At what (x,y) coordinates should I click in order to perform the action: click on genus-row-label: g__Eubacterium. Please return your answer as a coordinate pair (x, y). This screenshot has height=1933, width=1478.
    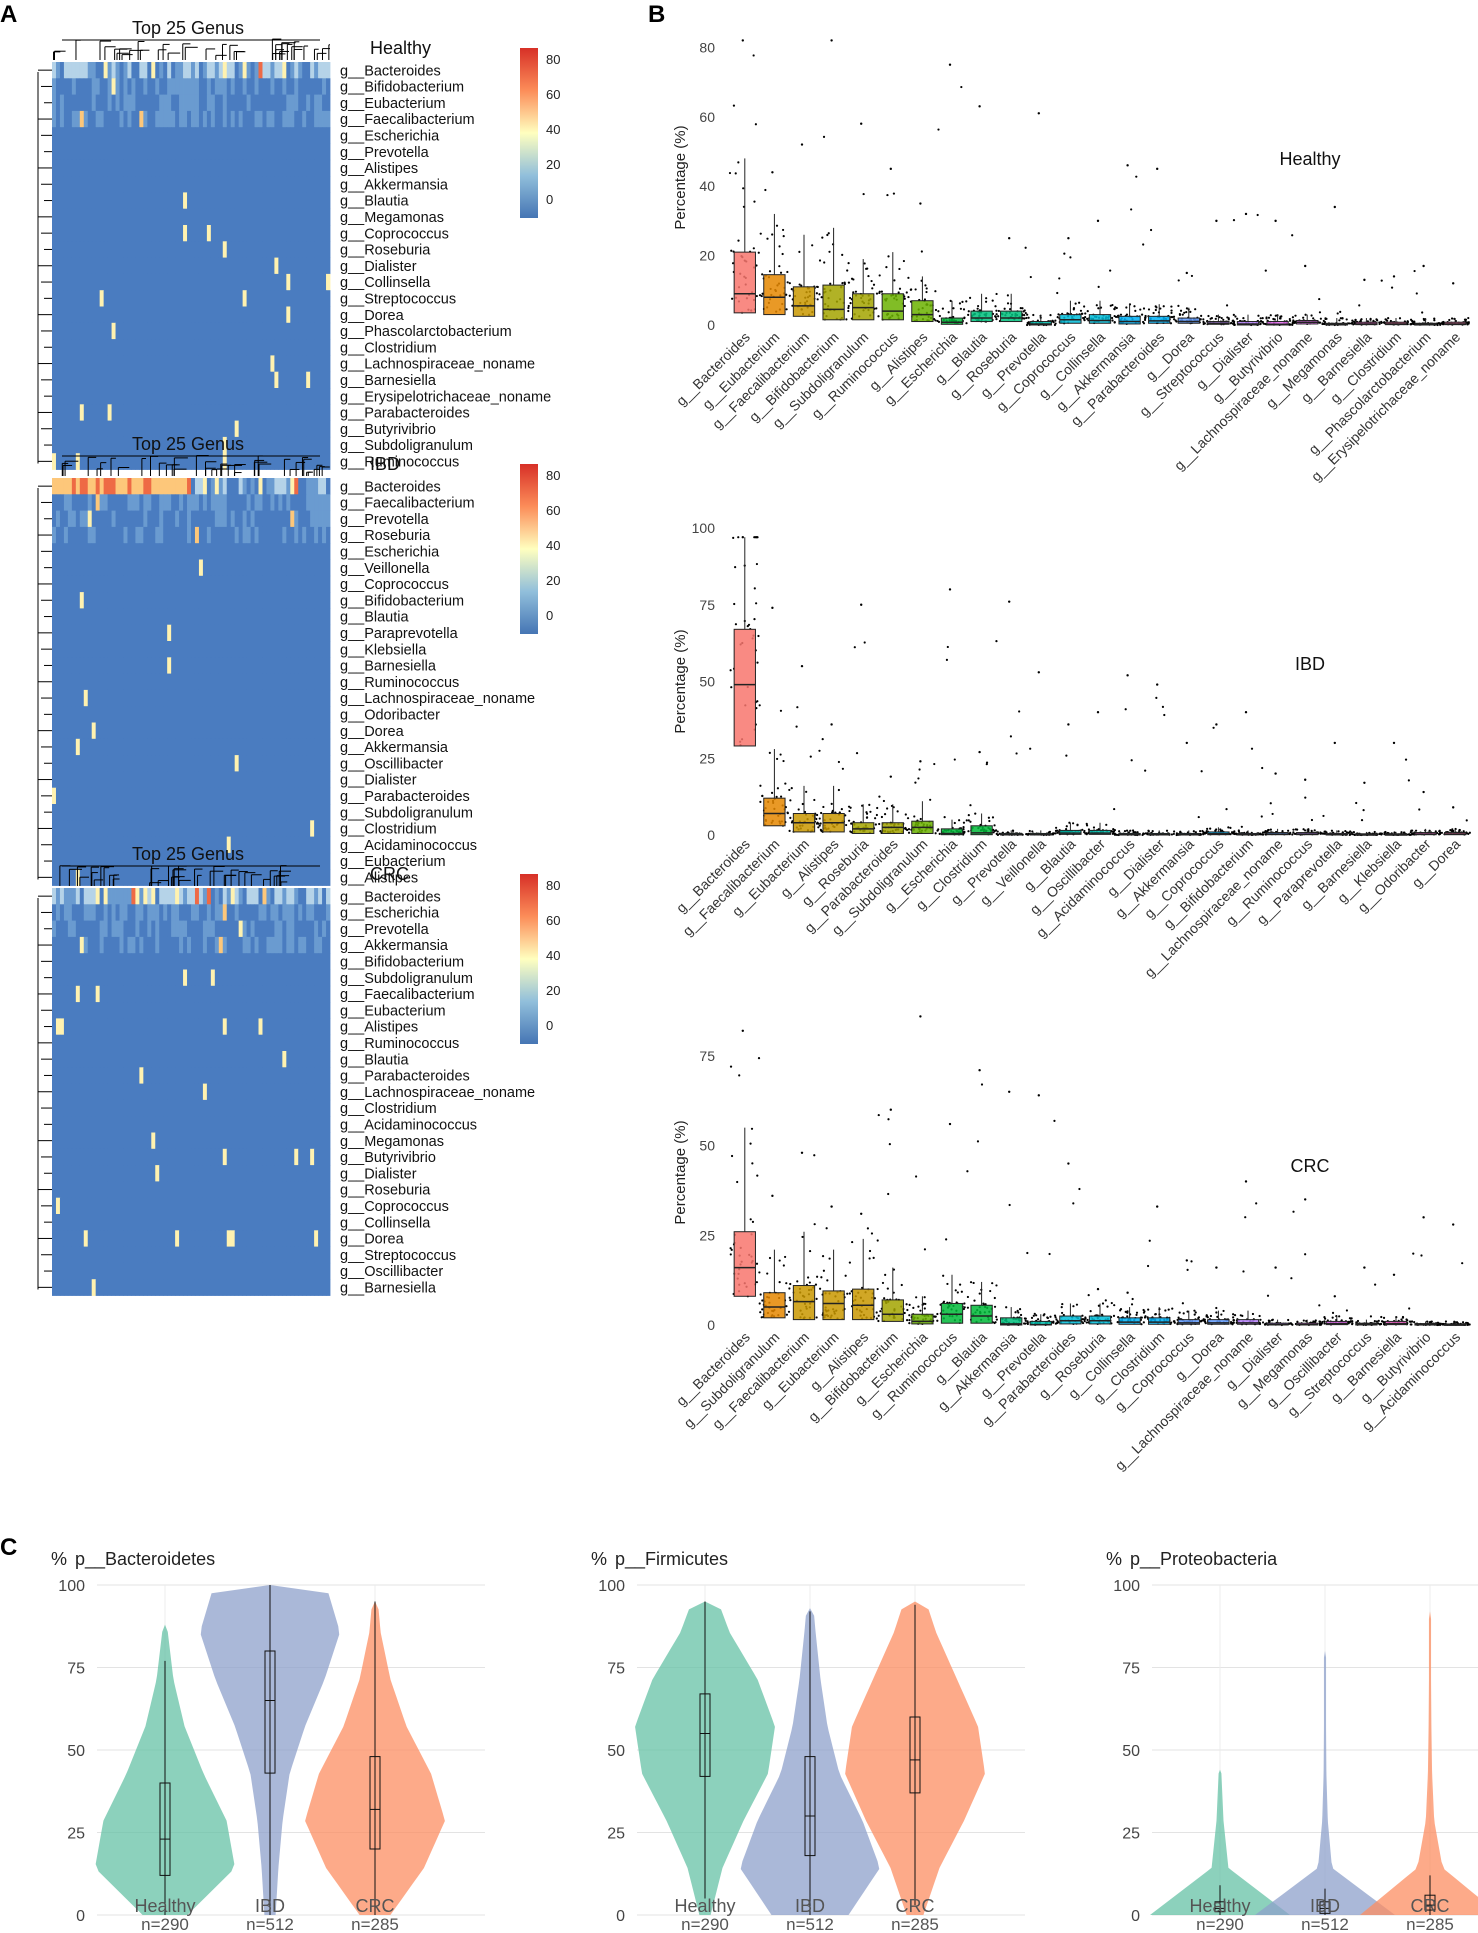
    Looking at the image, I should click on (393, 104).